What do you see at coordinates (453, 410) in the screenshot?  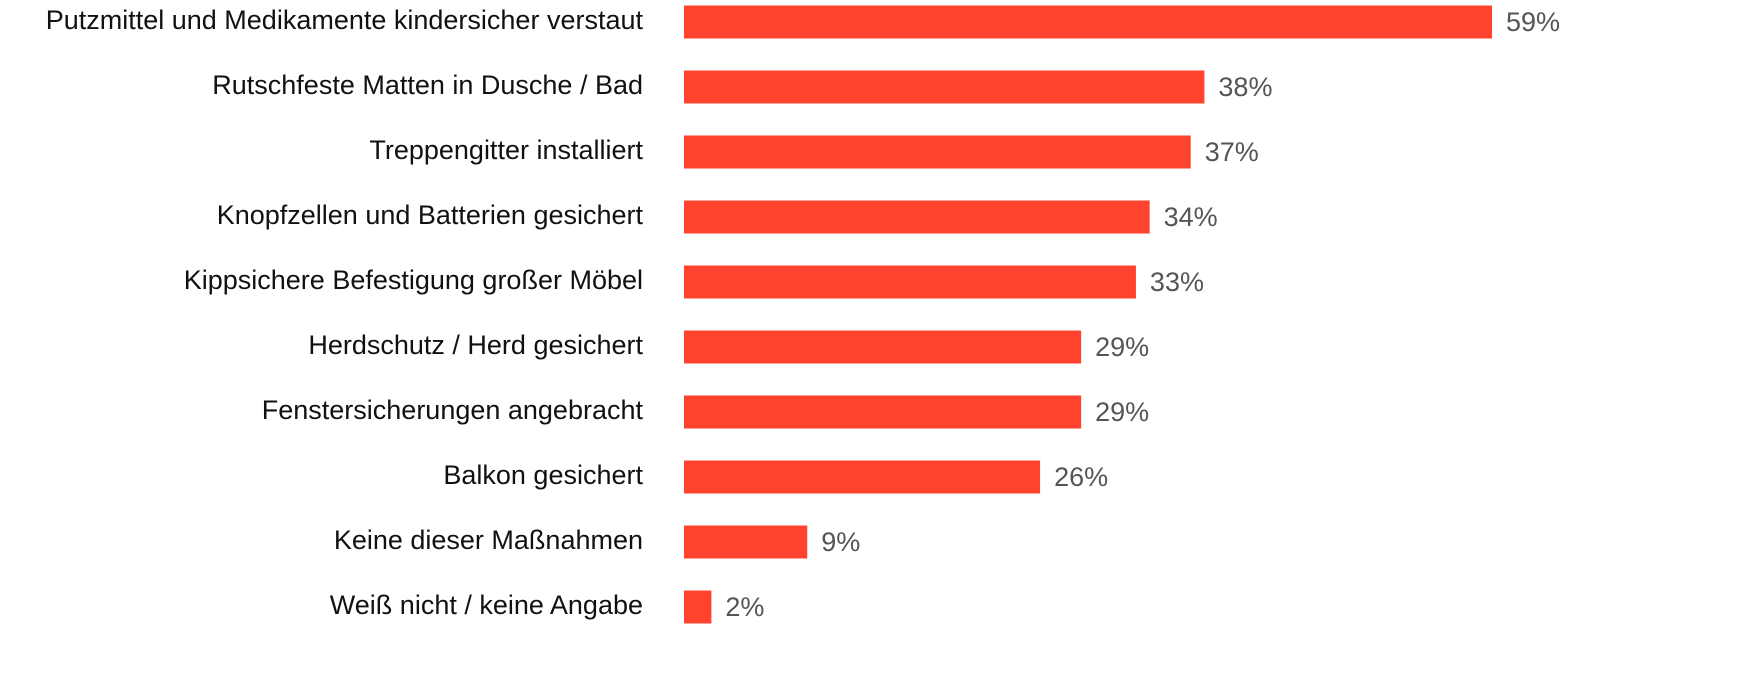 I see `category-label: Fenstersicherungen angebracht` at bounding box center [453, 410].